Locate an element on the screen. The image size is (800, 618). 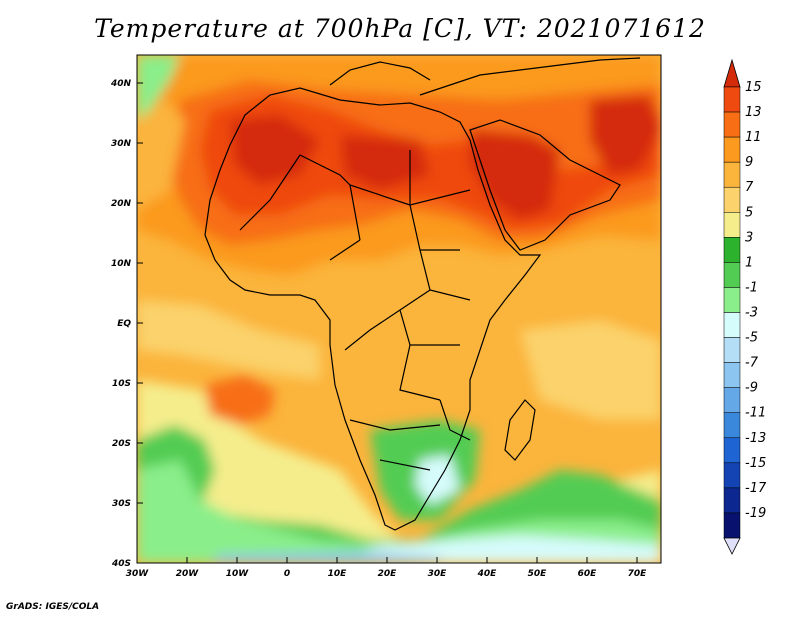
colorbar: 15 13 11 9 7 5 3 1 -1 -3 -5 -7 -9 -11 -13 -15 -17 -19 is located at coordinates (745, 306).